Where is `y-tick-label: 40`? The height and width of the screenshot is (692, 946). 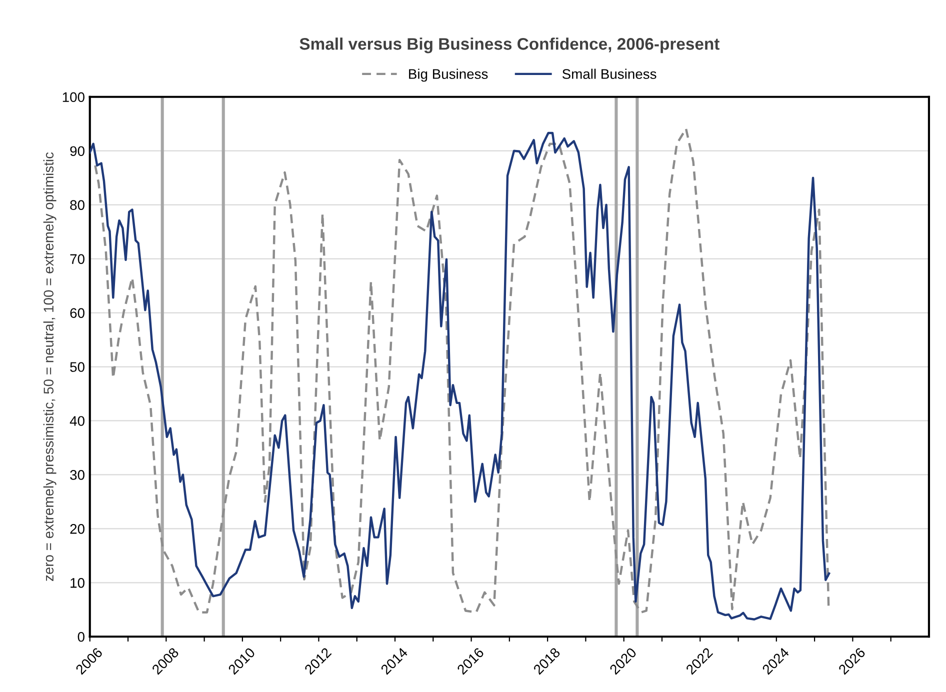 y-tick-label: 40 is located at coordinates (77, 421).